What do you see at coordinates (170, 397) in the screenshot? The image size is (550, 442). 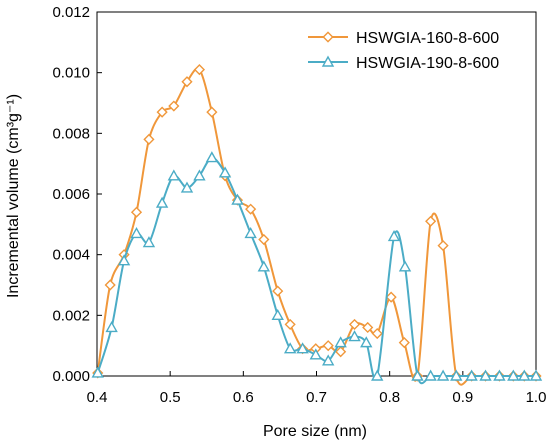 I see `x-tick-label: 0.5` at bounding box center [170, 397].